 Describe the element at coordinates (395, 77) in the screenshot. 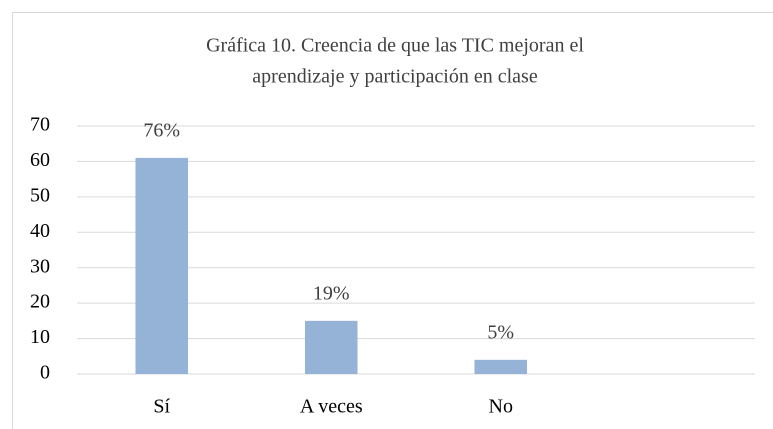

I see `chart-title: aprendizaje y participación en clase` at that location.